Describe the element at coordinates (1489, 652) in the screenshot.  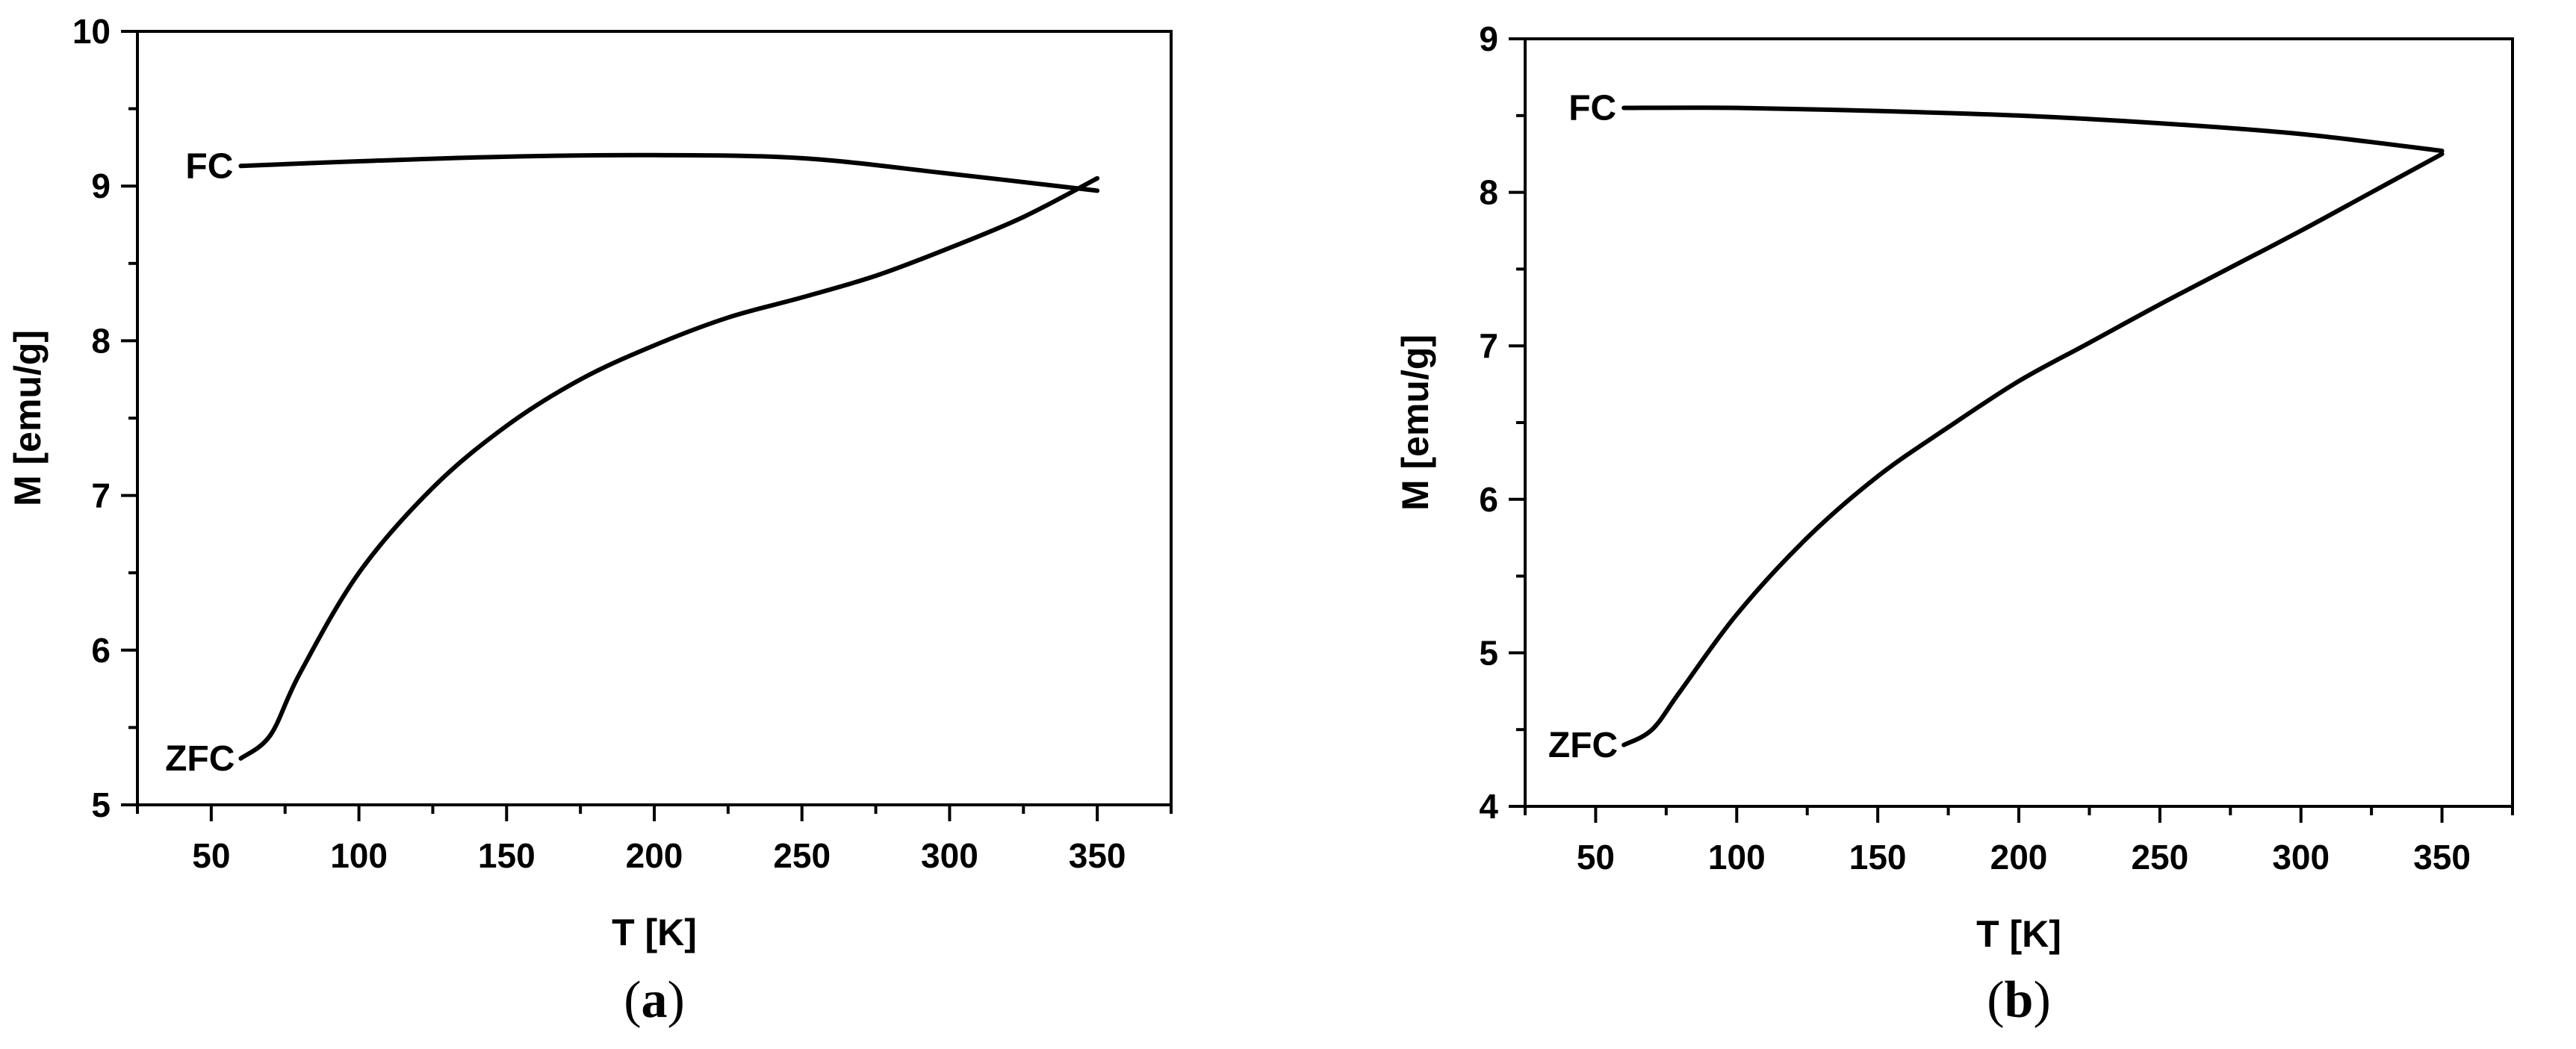
I see `panel-b-y-tick-label: 5` at that location.